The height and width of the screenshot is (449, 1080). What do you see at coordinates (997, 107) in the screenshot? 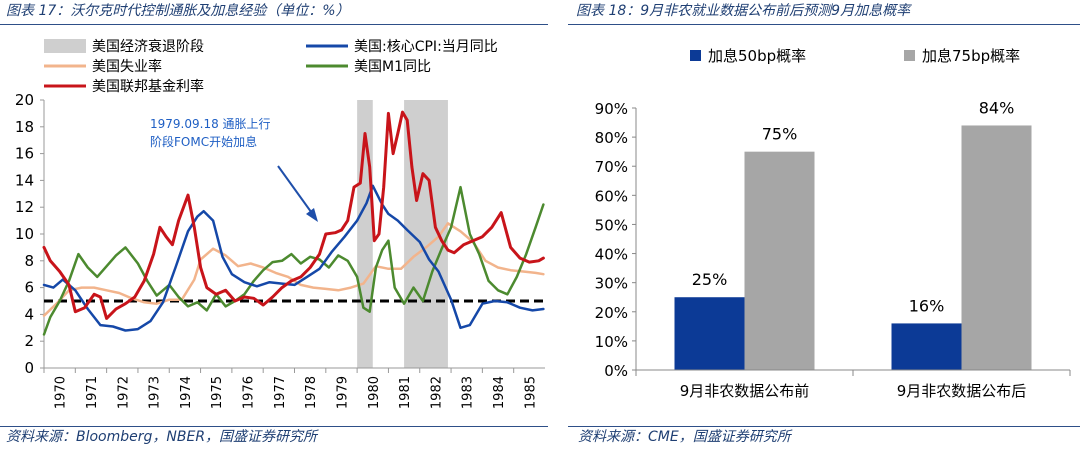
I see `data-label: 84%` at bounding box center [997, 107].